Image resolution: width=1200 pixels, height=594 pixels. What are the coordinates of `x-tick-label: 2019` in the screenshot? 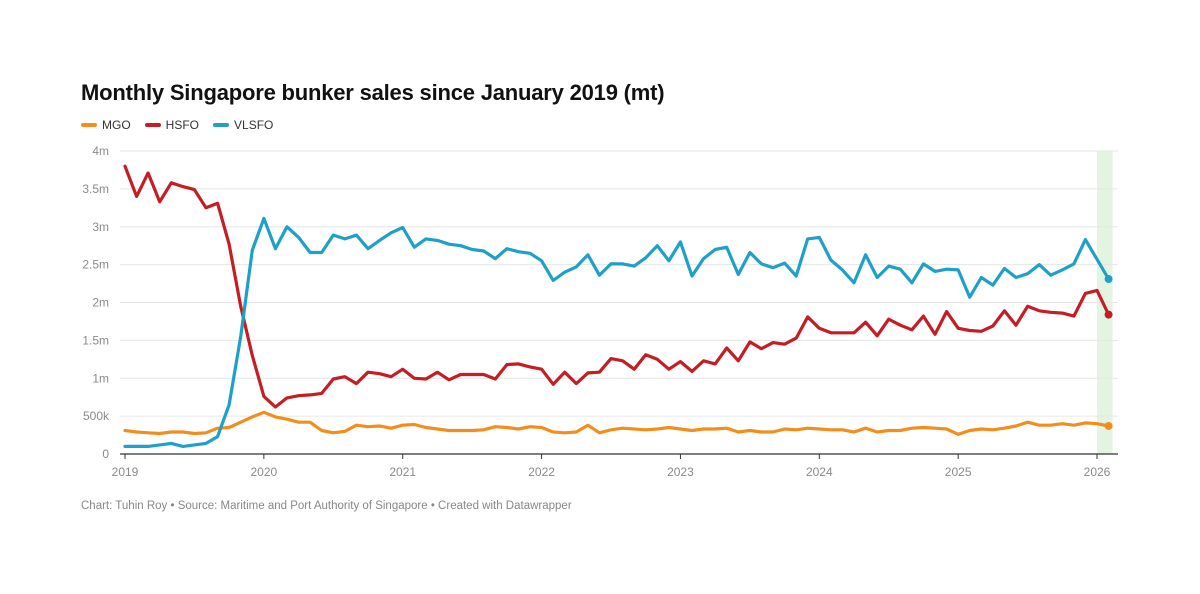 It's located at (125, 472).